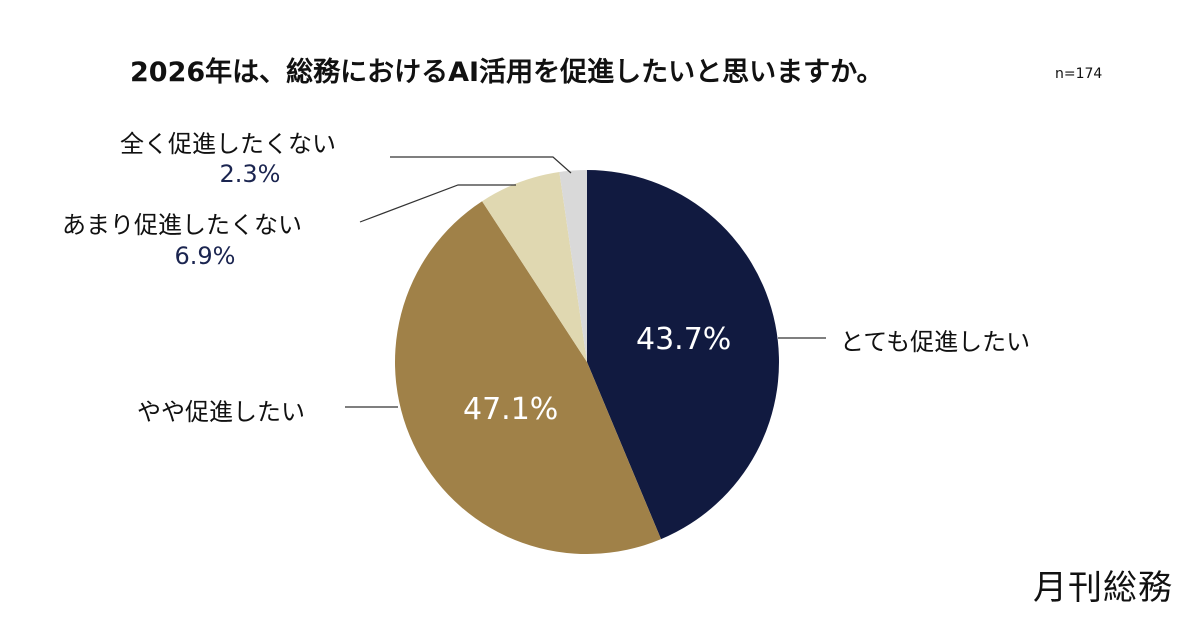 The height and width of the screenshot is (628, 1200). What do you see at coordinates (228, 144) in the screenshot?
I see `label-very-not: 全く促進したくない` at bounding box center [228, 144].